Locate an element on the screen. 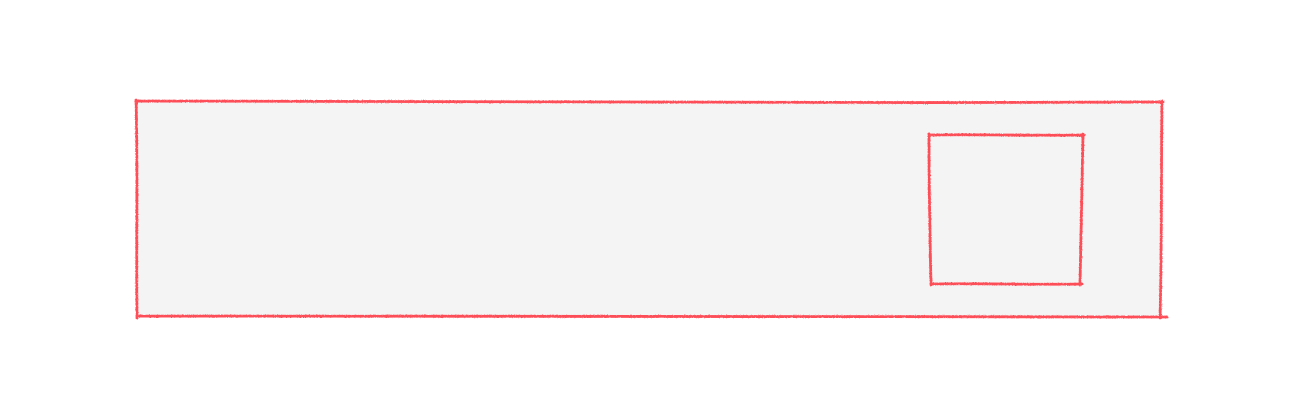  inner-box is located at coordinates (1006, 209).